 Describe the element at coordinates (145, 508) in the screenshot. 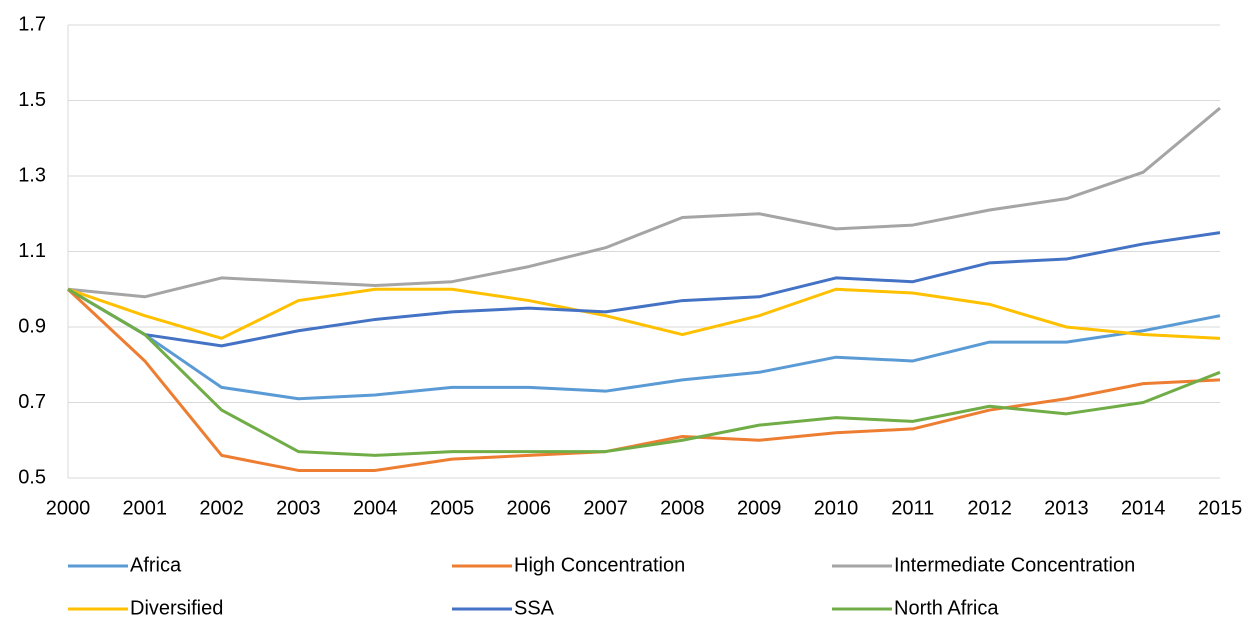

I see `x-tick-label: 2001` at that location.